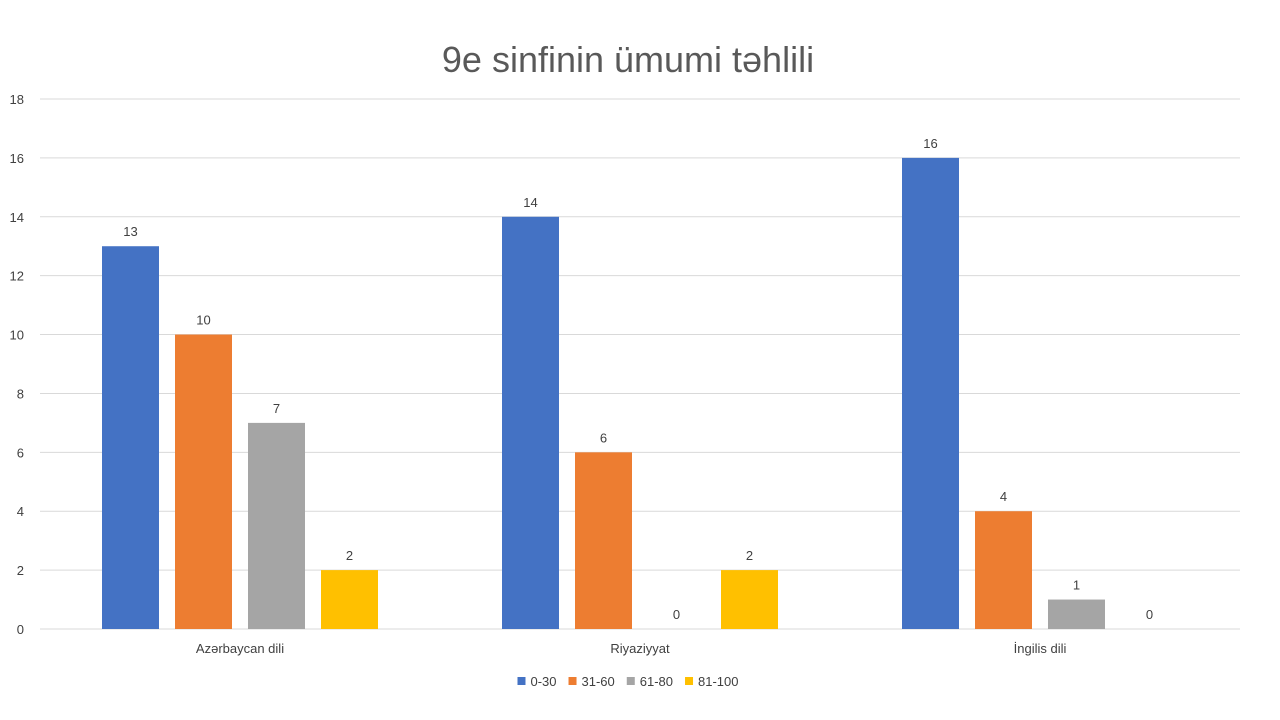  Describe the element at coordinates (17, 335) in the screenshot. I see `y-tick-label: 10` at that location.